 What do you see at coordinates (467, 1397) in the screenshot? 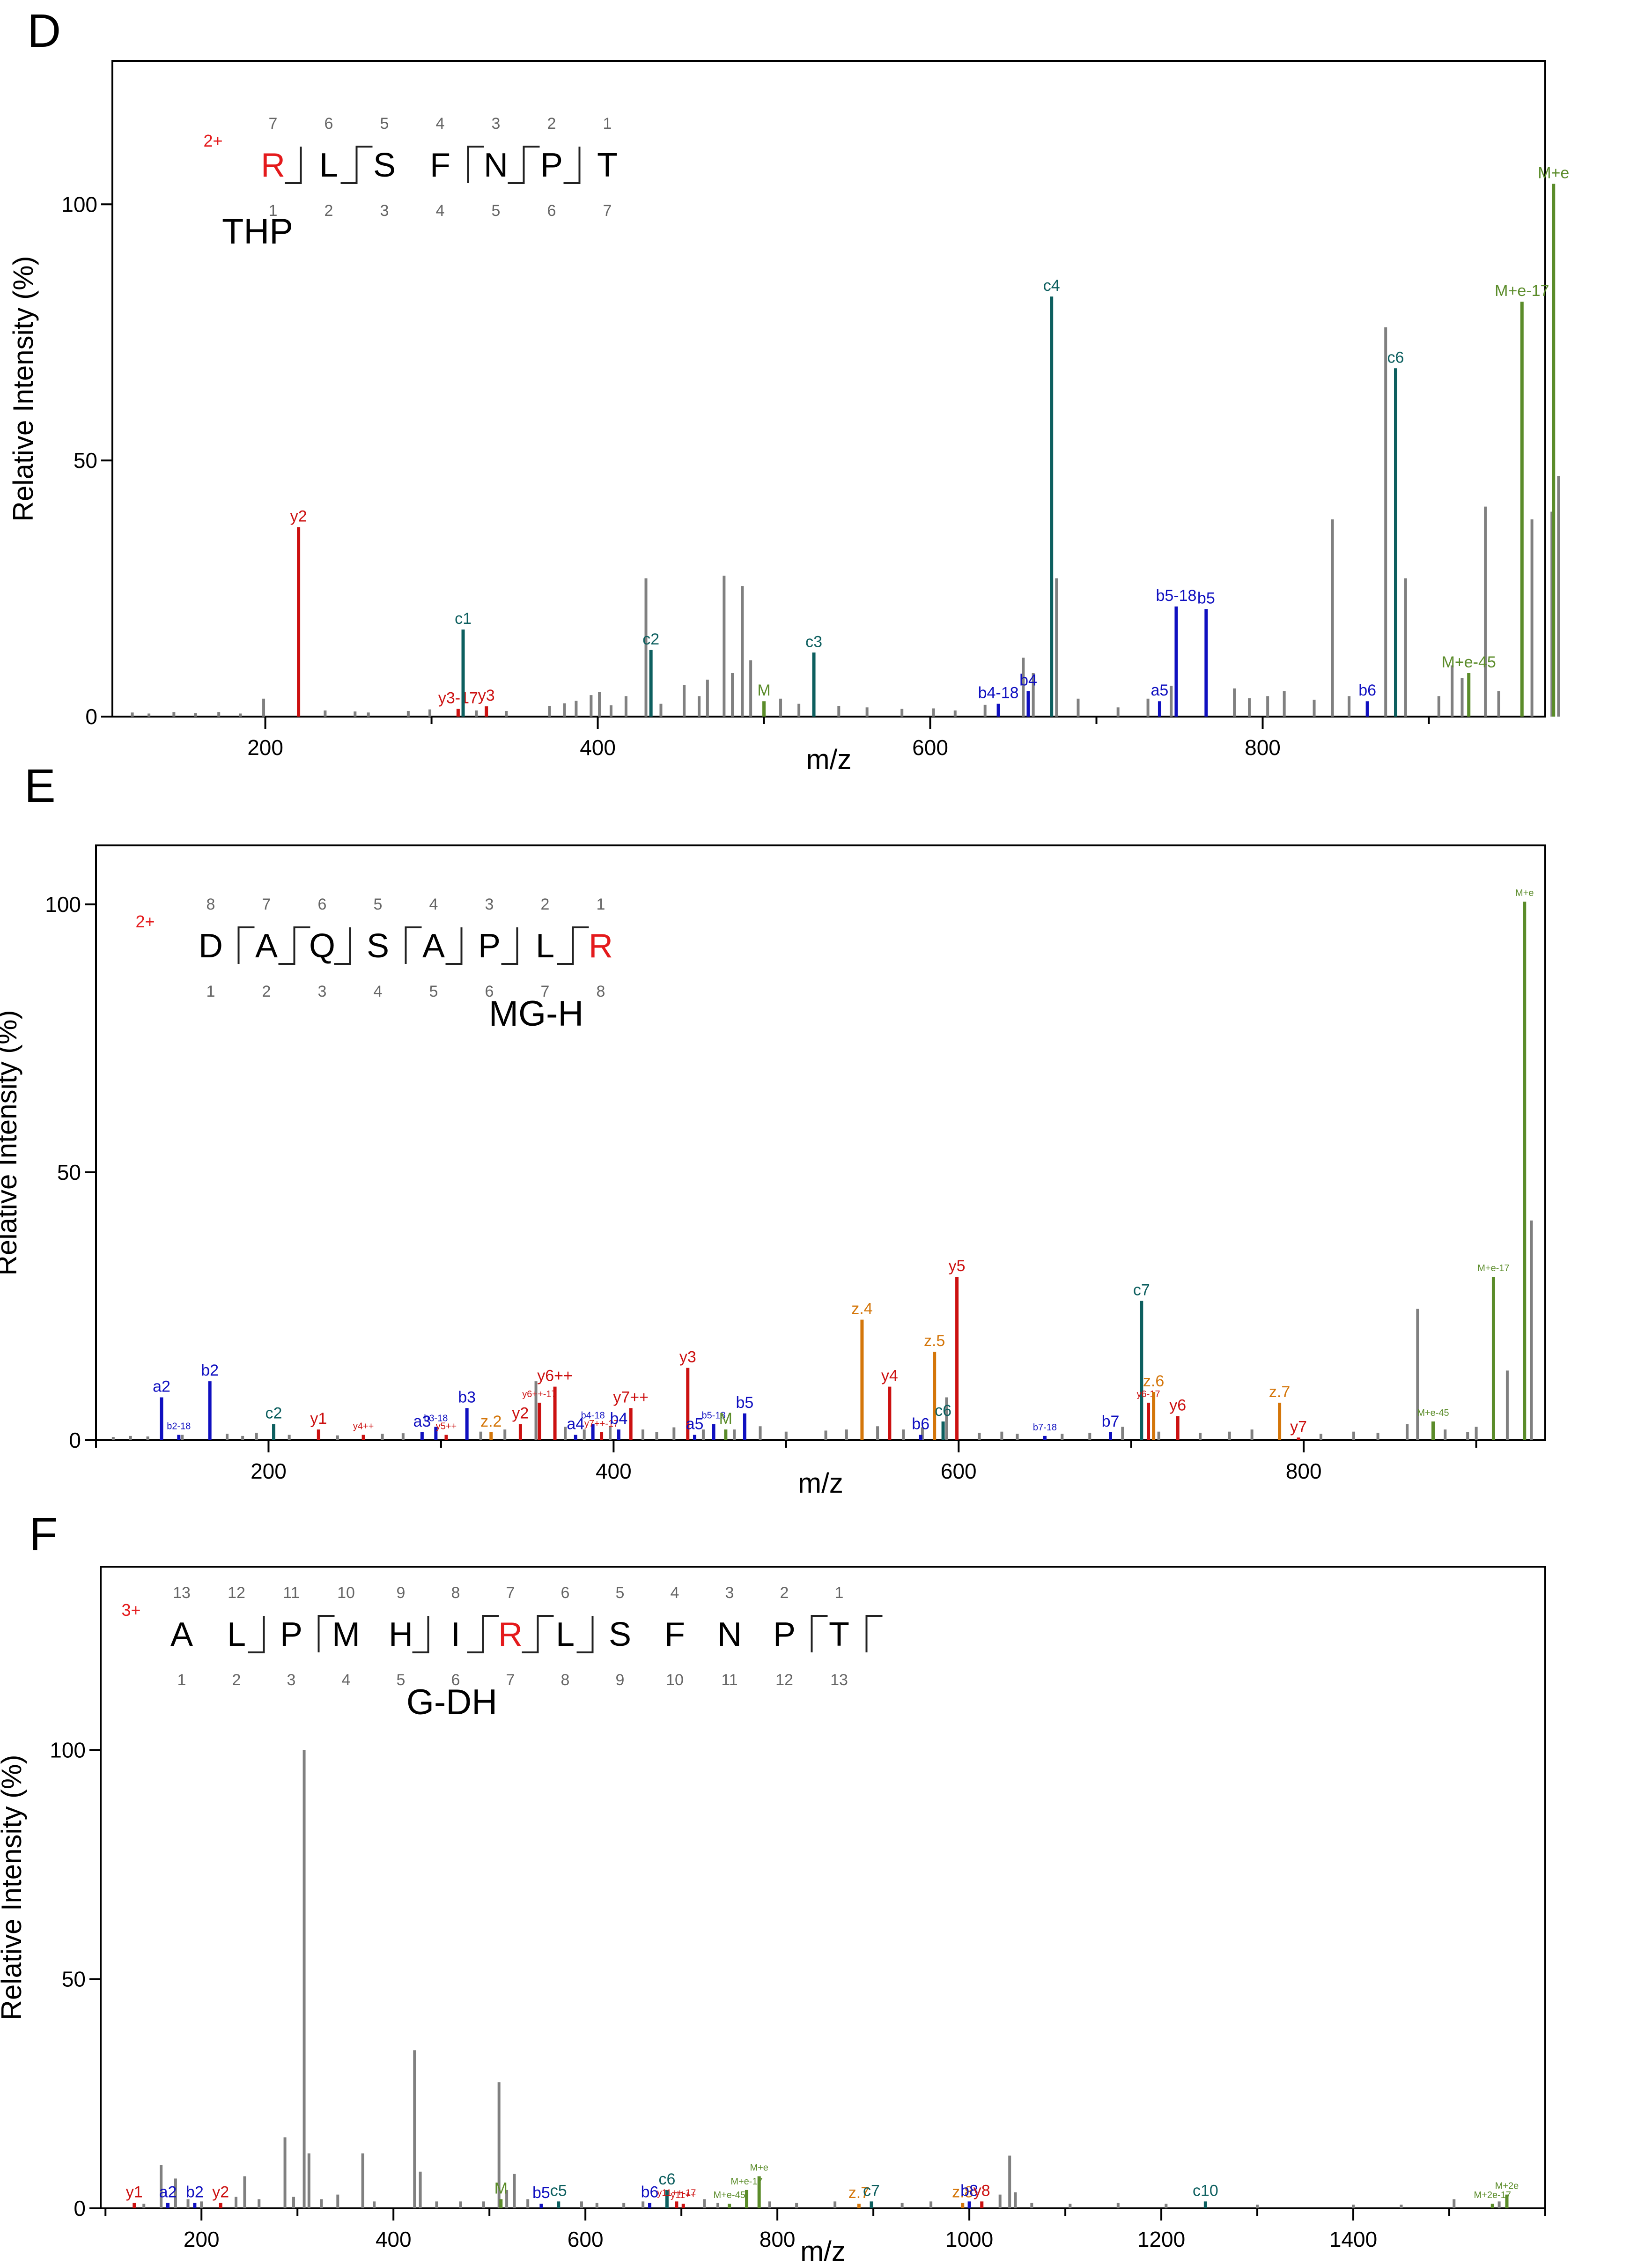
I see `peak-label: b3` at bounding box center [467, 1397].